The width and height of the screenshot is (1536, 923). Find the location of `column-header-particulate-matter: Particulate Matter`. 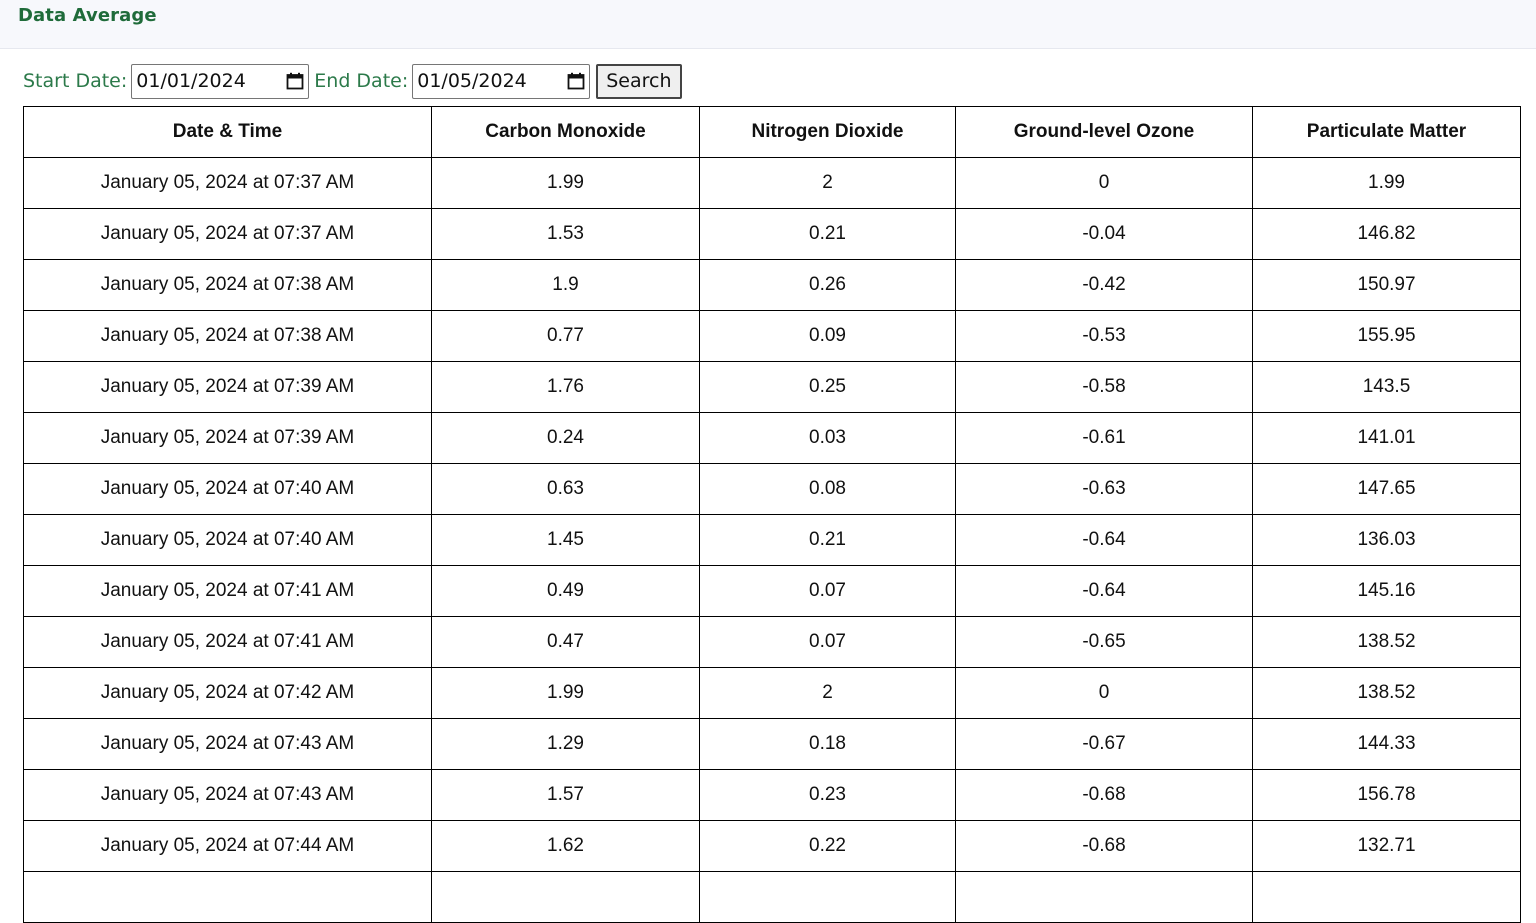

column-header-particulate-matter: Particulate Matter is located at coordinates (1386, 132).